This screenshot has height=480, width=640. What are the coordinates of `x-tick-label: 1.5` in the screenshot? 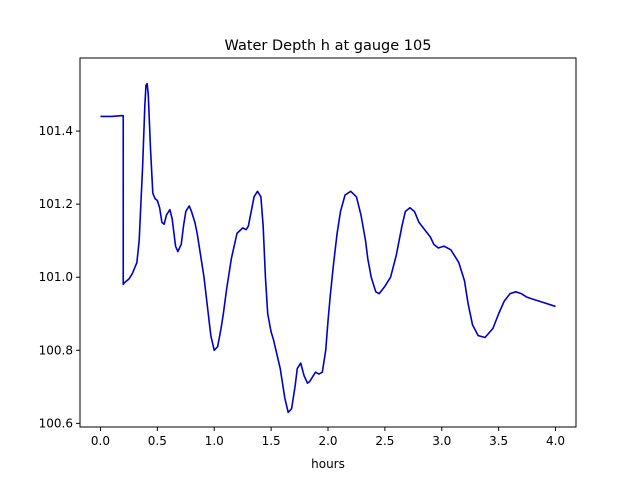 It's located at (271, 441).